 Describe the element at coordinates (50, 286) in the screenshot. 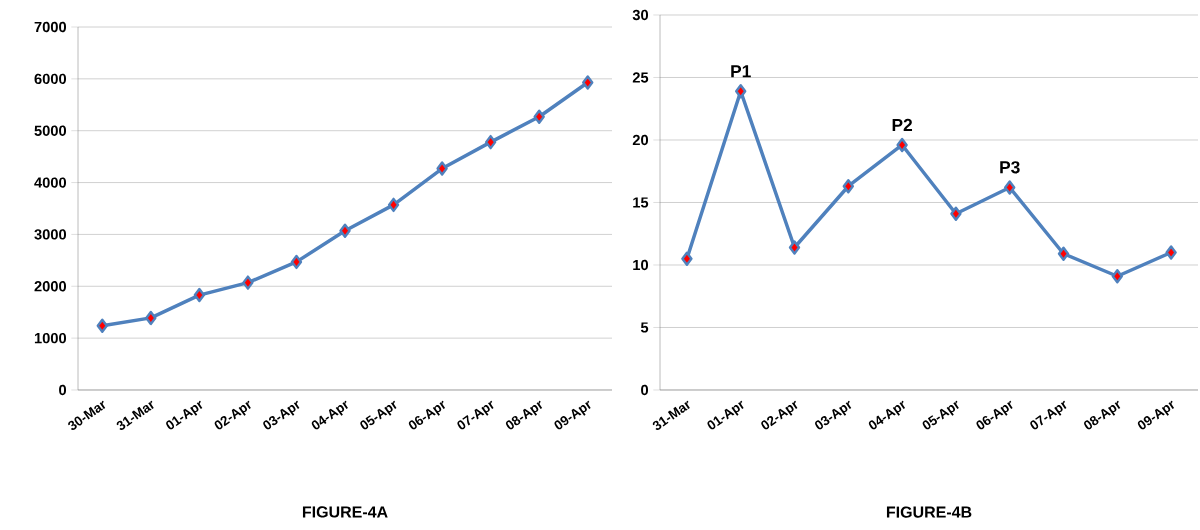

I see `y-tick-label: 2000` at that location.